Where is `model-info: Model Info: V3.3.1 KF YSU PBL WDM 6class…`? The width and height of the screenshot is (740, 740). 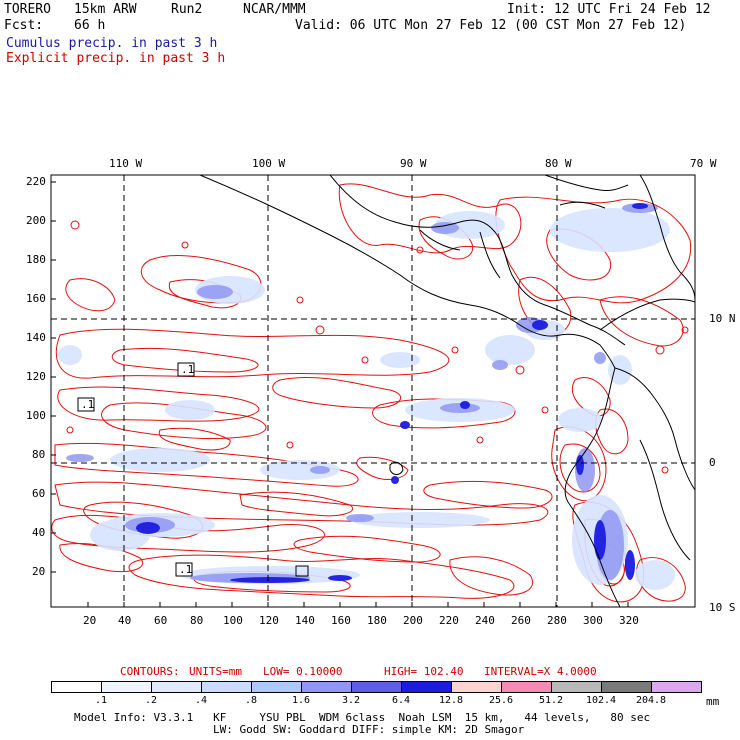 model-info: Model Info: V3.3.1 KF YSU PBL WDM 6class… is located at coordinates (362, 717).